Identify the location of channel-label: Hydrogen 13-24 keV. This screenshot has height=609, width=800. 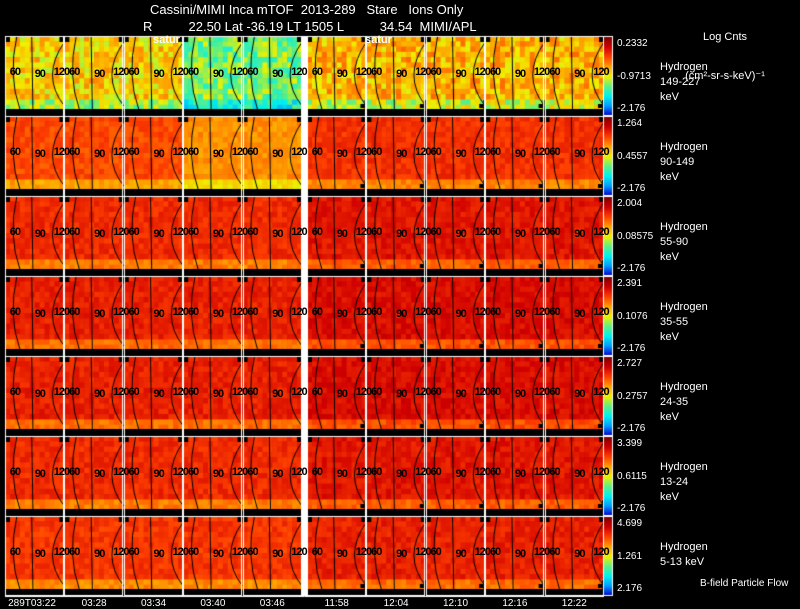
(684, 482).